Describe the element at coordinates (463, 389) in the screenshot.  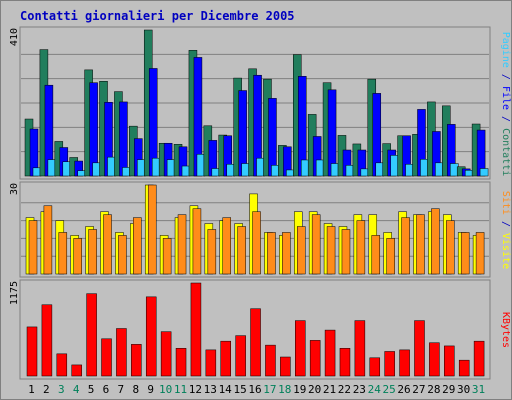
I see `x-tick-label: 30` at that location.